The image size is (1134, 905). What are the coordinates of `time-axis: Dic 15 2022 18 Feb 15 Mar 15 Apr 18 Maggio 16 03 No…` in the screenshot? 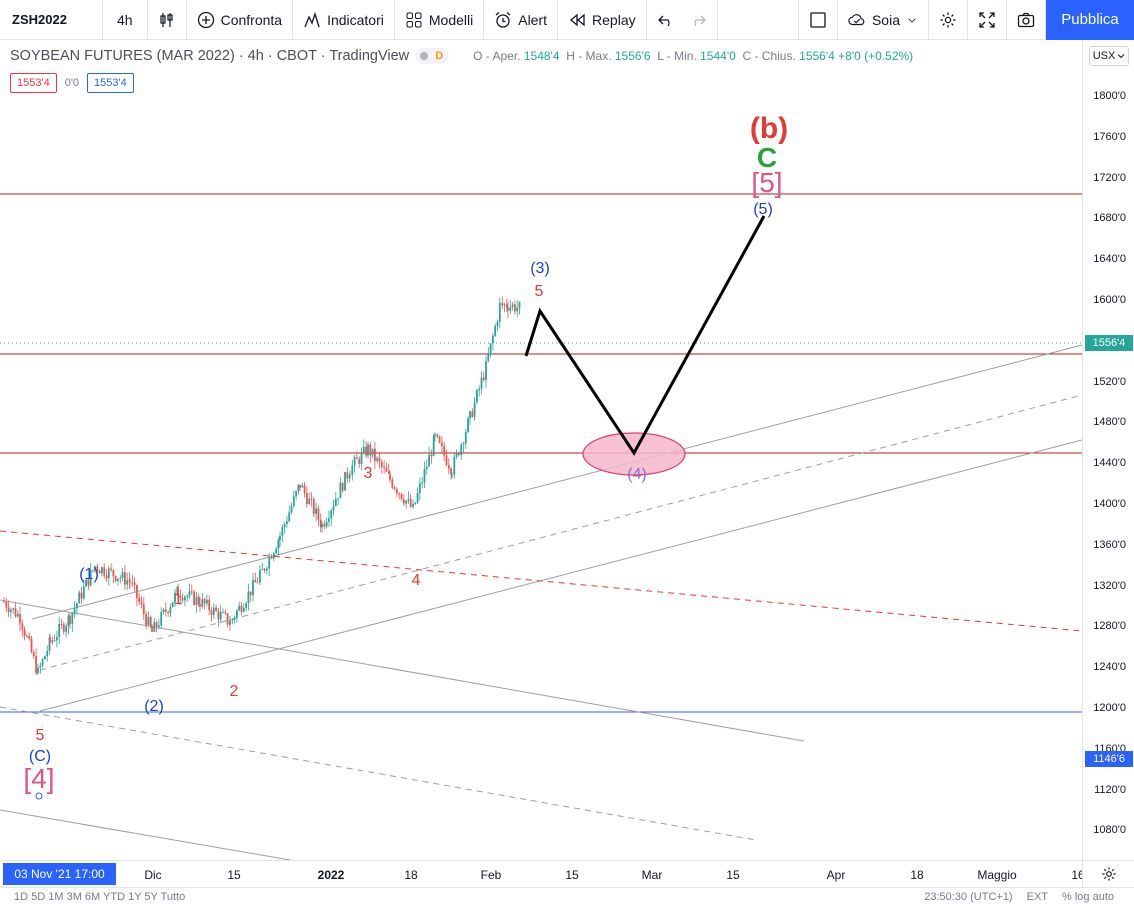 It's located at (542, 873).